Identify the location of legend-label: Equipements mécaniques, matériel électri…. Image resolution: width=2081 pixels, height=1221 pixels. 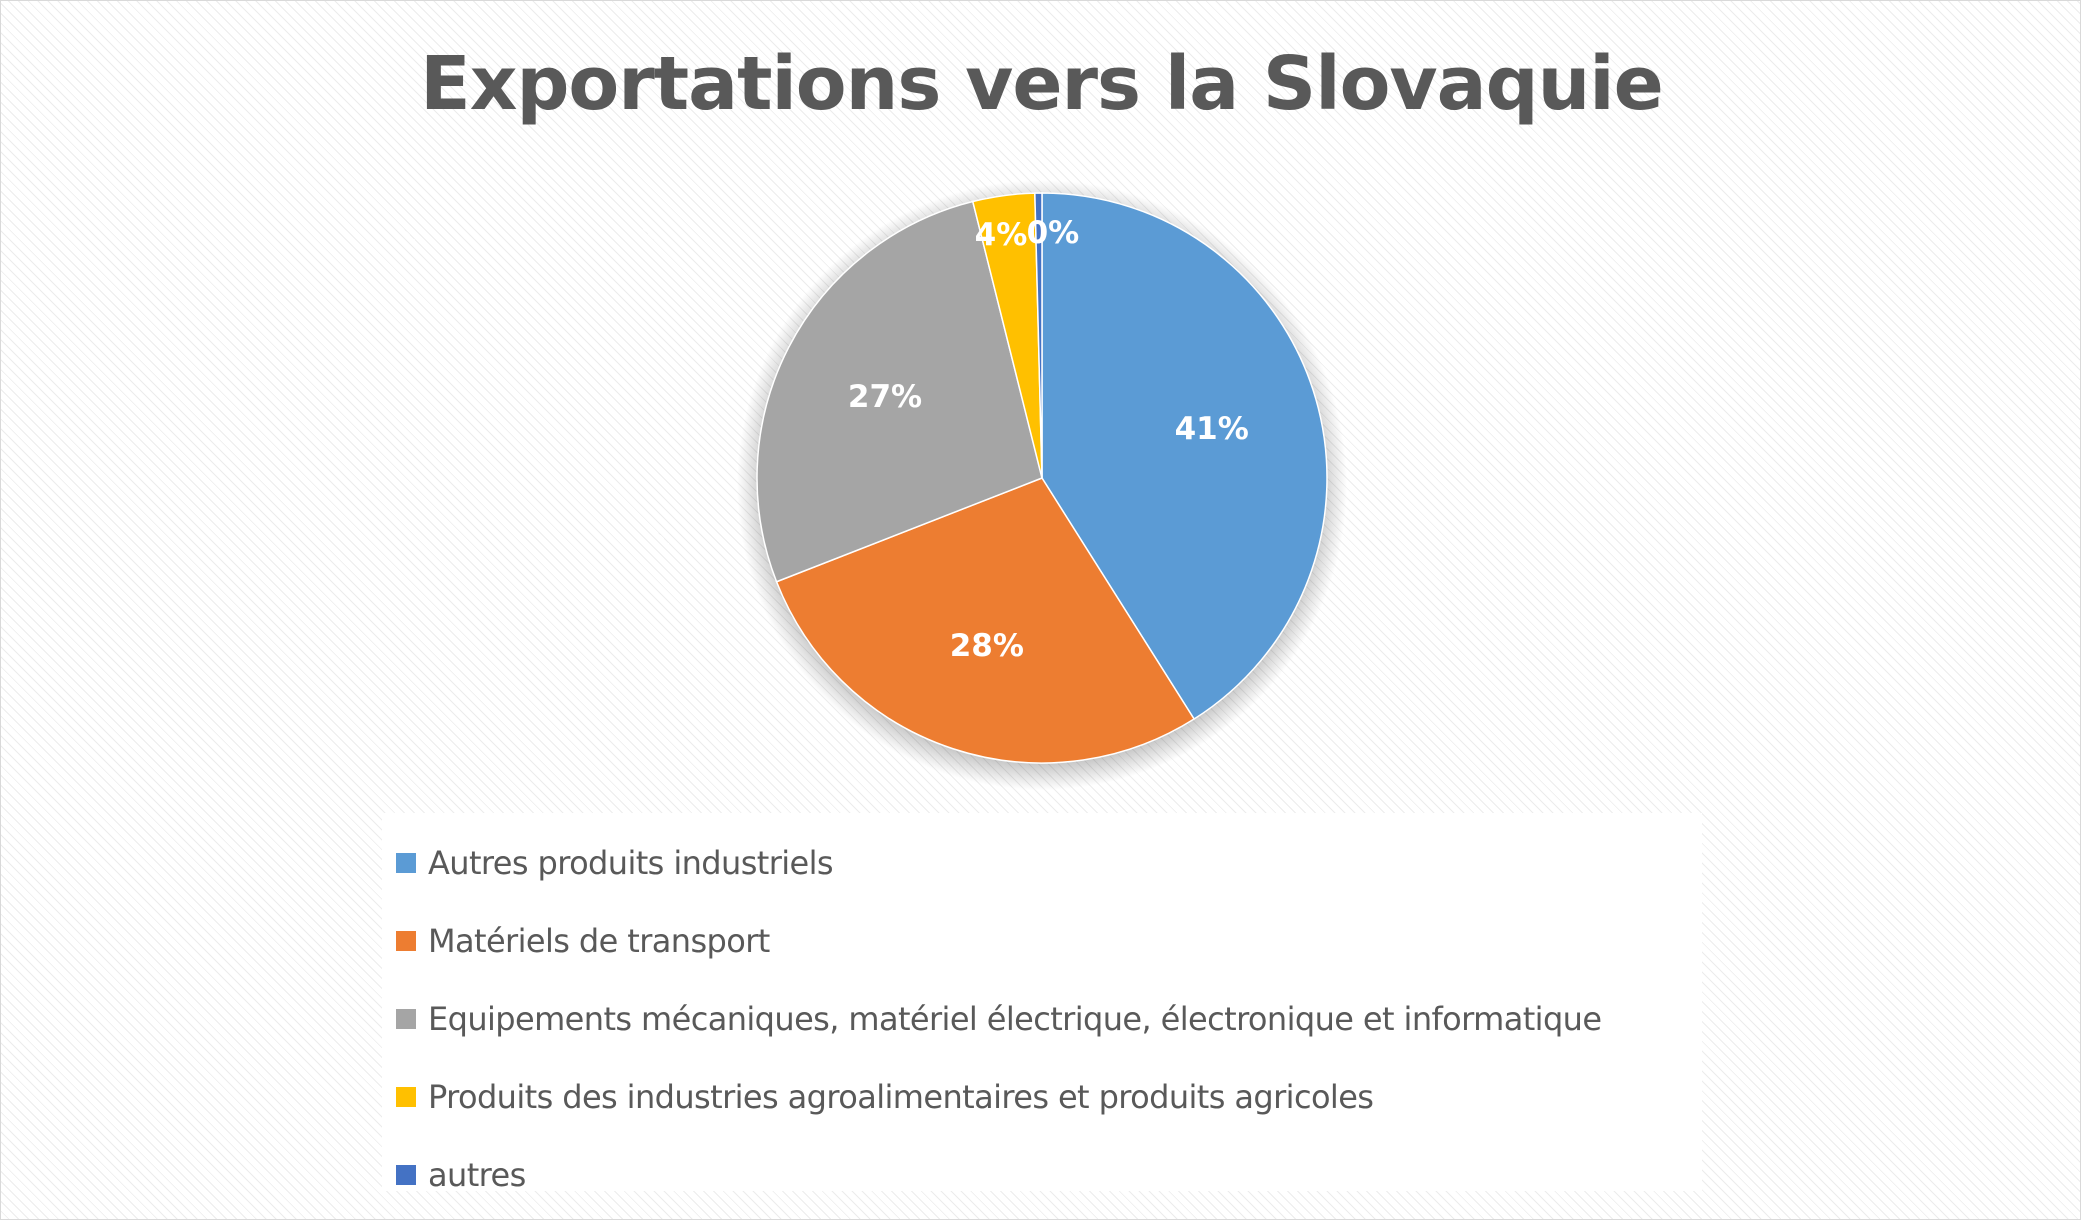
(1015, 1019).